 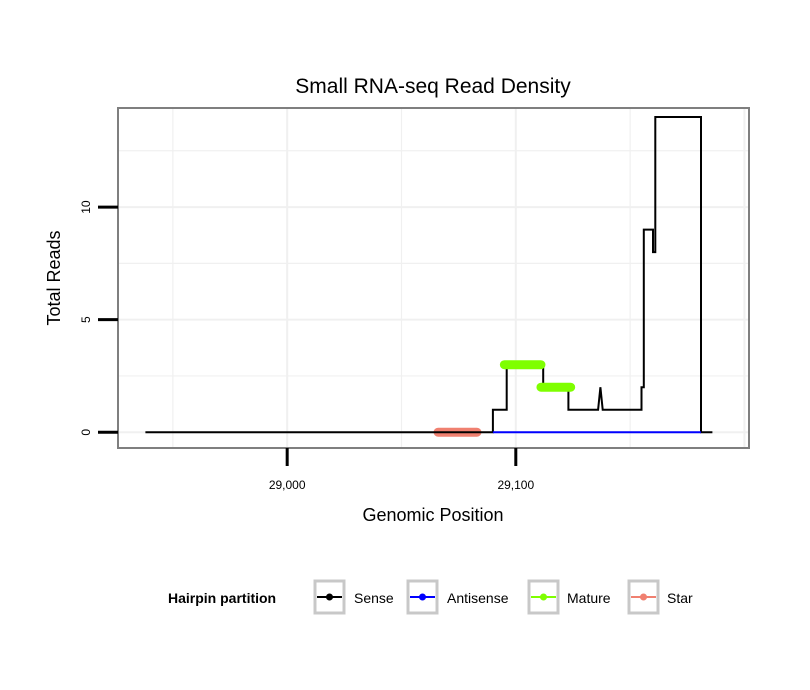 What do you see at coordinates (98, 318) in the screenshot?
I see `y-axis: 0 5 10` at bounding box center [98, 318].